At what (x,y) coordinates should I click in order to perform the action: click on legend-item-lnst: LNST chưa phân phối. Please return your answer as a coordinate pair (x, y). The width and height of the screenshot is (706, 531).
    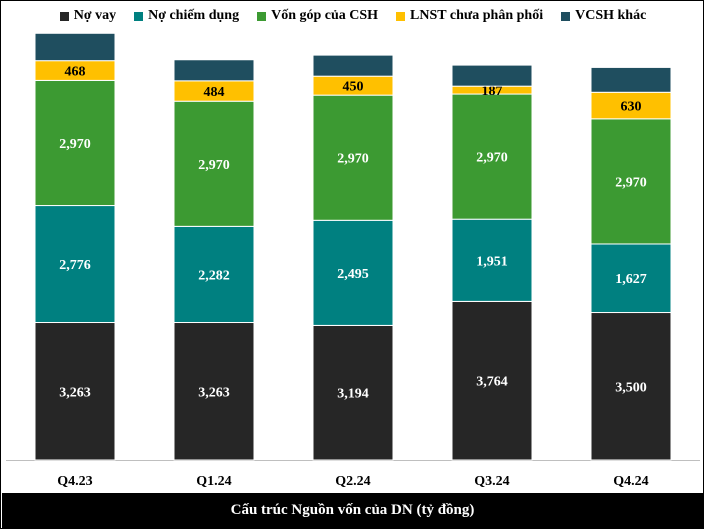
    Looking at the image, I should click on (469, 16).